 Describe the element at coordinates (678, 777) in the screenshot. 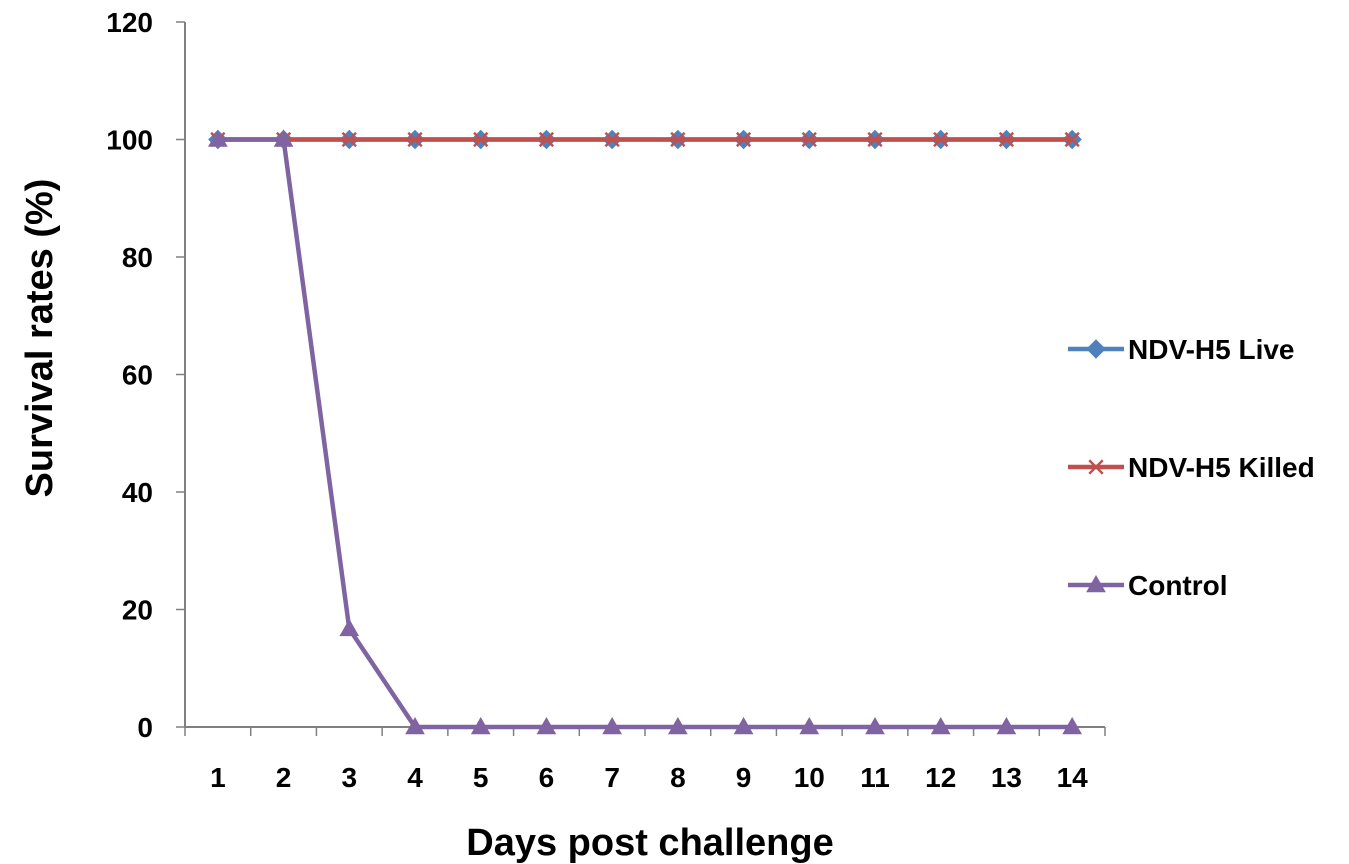

I see `x-tick-label: 8` at that location.